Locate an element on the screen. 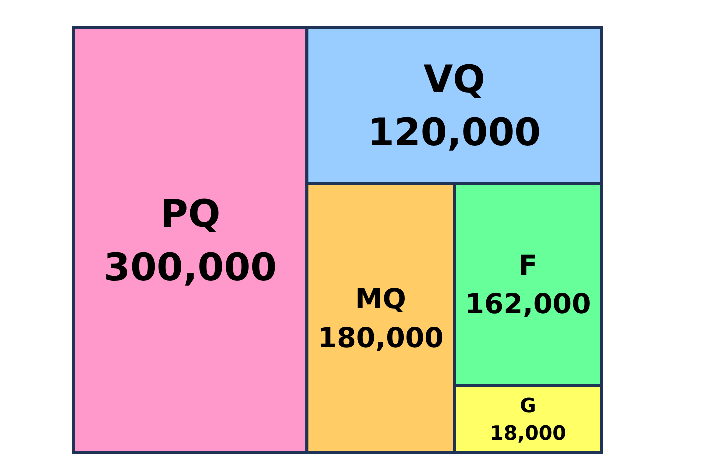 The width and height of the screenshot is (719, 470). data-label: 120,000 is located at coordinates (455, 132).